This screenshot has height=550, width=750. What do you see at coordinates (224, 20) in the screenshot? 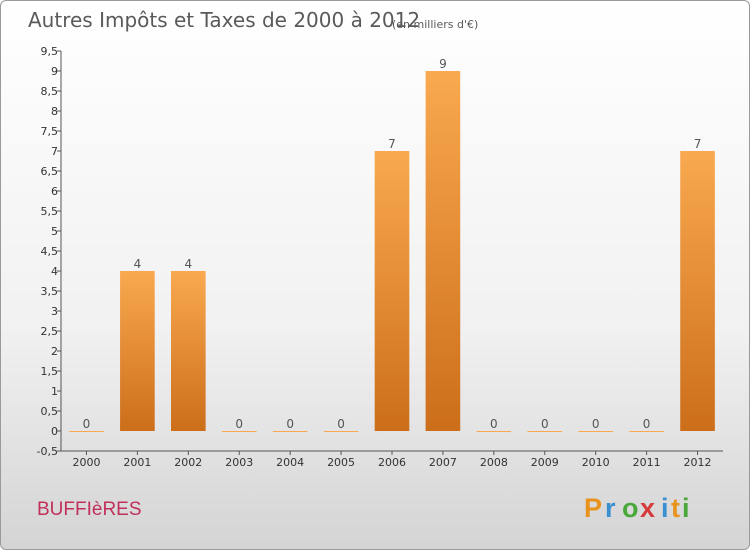
I see `chart-title: Autres Impôts et Taxes de 2000 à 2012` at bounding box center [224, 20].